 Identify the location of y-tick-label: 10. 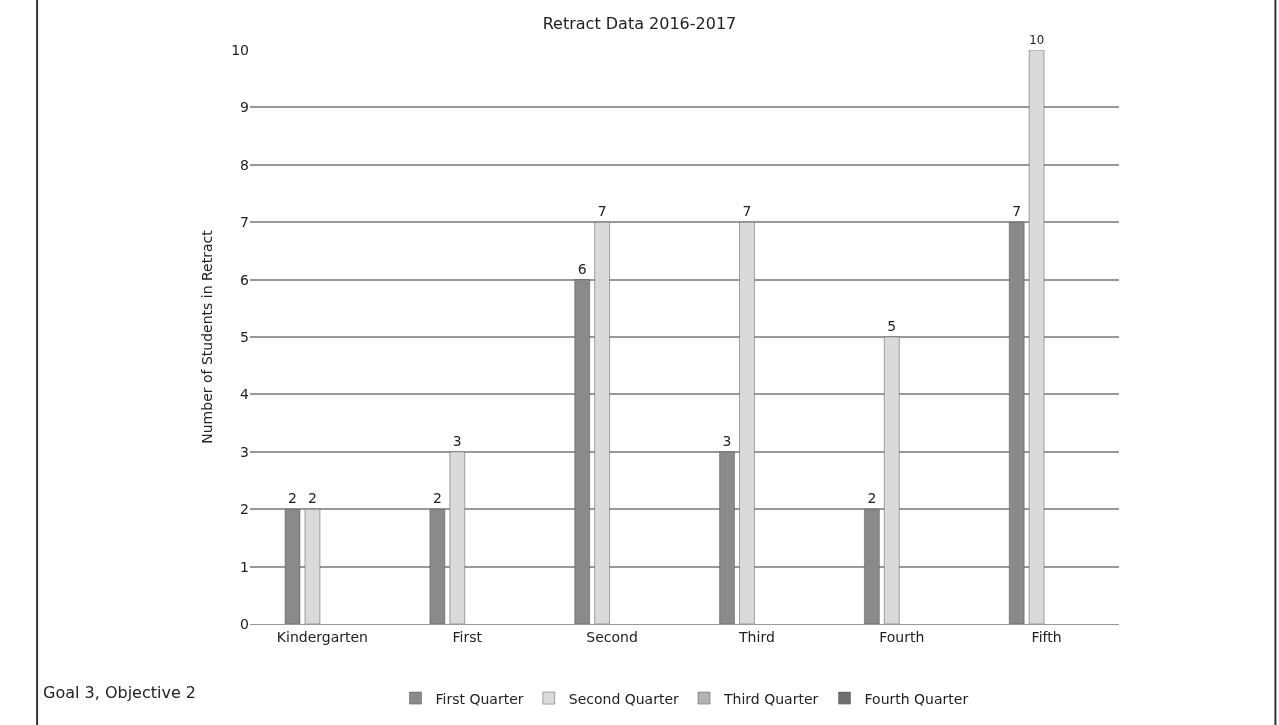
(240, 49).